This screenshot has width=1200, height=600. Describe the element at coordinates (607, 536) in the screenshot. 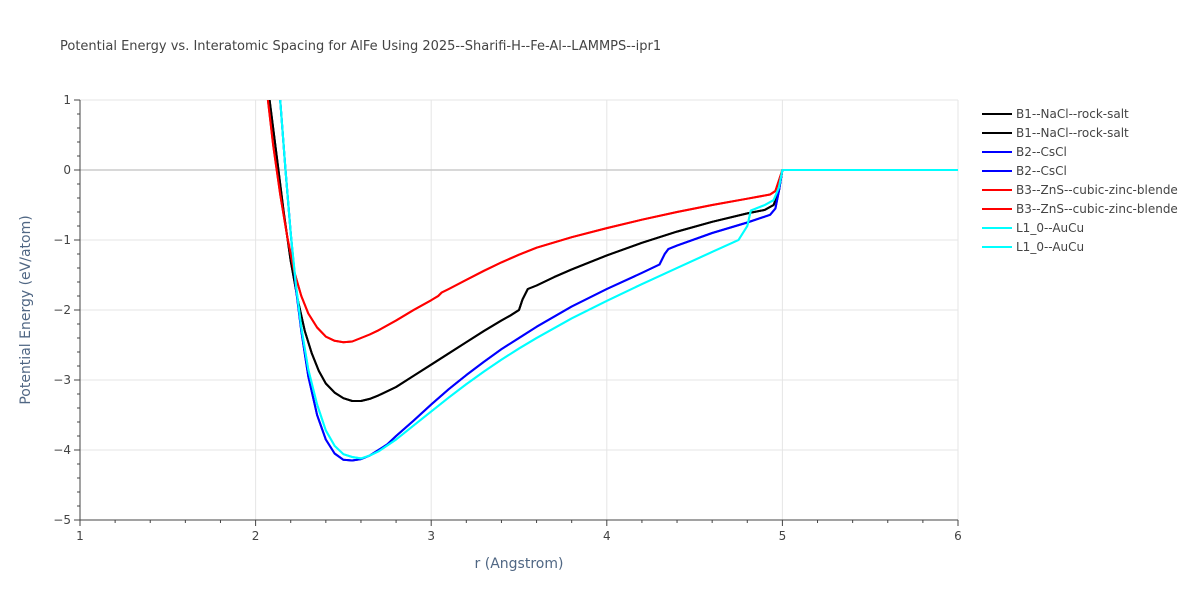

I see `x-tick-label: 4` at that location.